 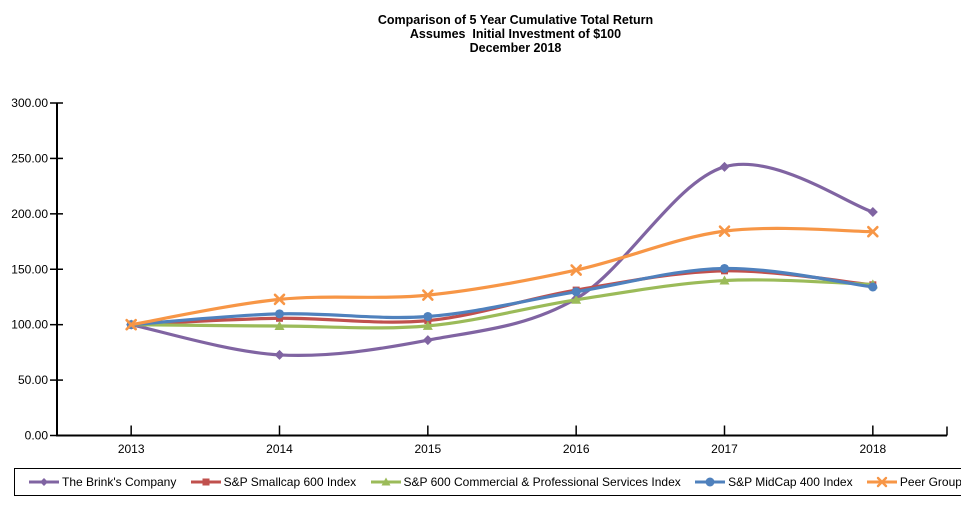 I want to click on legend-item-s-p-smallcap-600-index: S&P Smallcap 600 Index, so click(x=273, y=482).